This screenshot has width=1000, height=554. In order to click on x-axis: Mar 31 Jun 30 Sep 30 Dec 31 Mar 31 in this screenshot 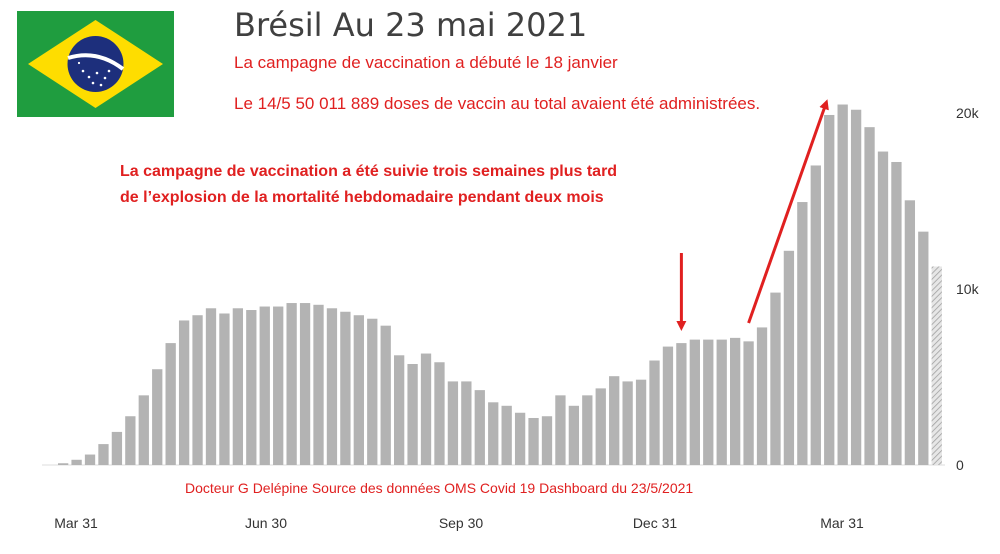, I will do `click(459, 523)`.